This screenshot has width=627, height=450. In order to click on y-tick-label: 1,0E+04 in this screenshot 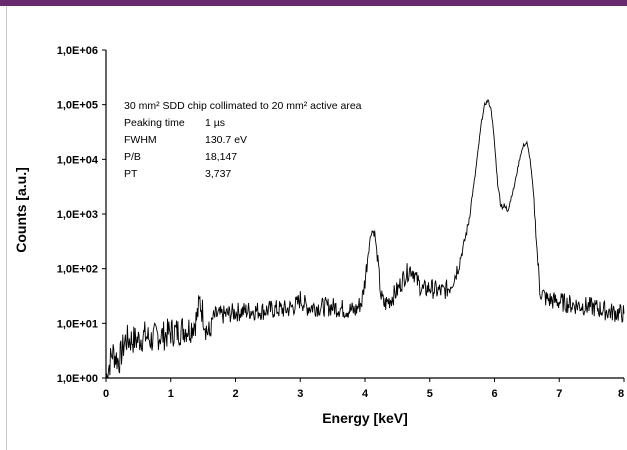, I will do `click(78, 160)`.